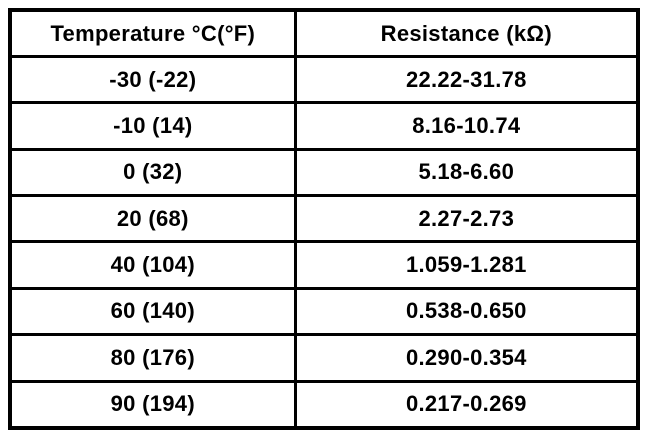  What do you see at coordinates (152, 311) in the screenshot?
I see `temperature-cell: 60 (140)` at bounding box center [152, 311].